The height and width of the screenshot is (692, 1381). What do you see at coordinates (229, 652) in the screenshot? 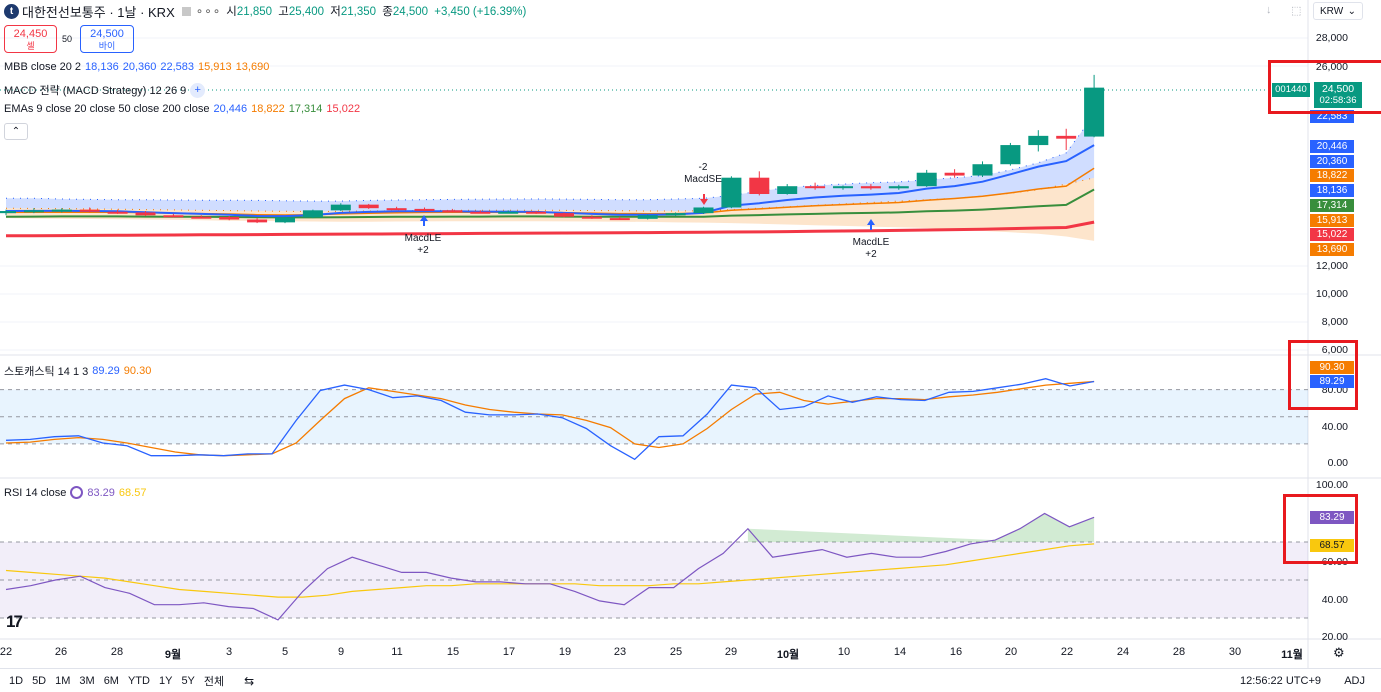
I see `time-axis-label: 3` at bounding box center [229, 652].